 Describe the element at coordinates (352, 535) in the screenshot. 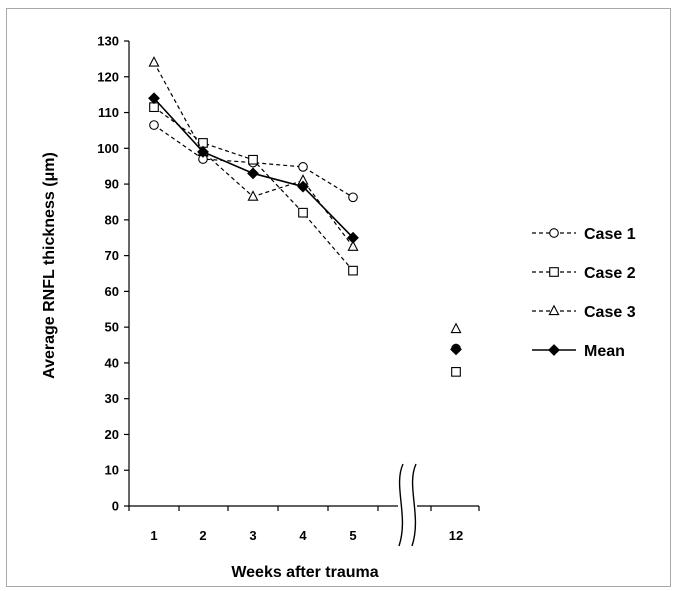

I see `x-tick-label: 5` at that location.